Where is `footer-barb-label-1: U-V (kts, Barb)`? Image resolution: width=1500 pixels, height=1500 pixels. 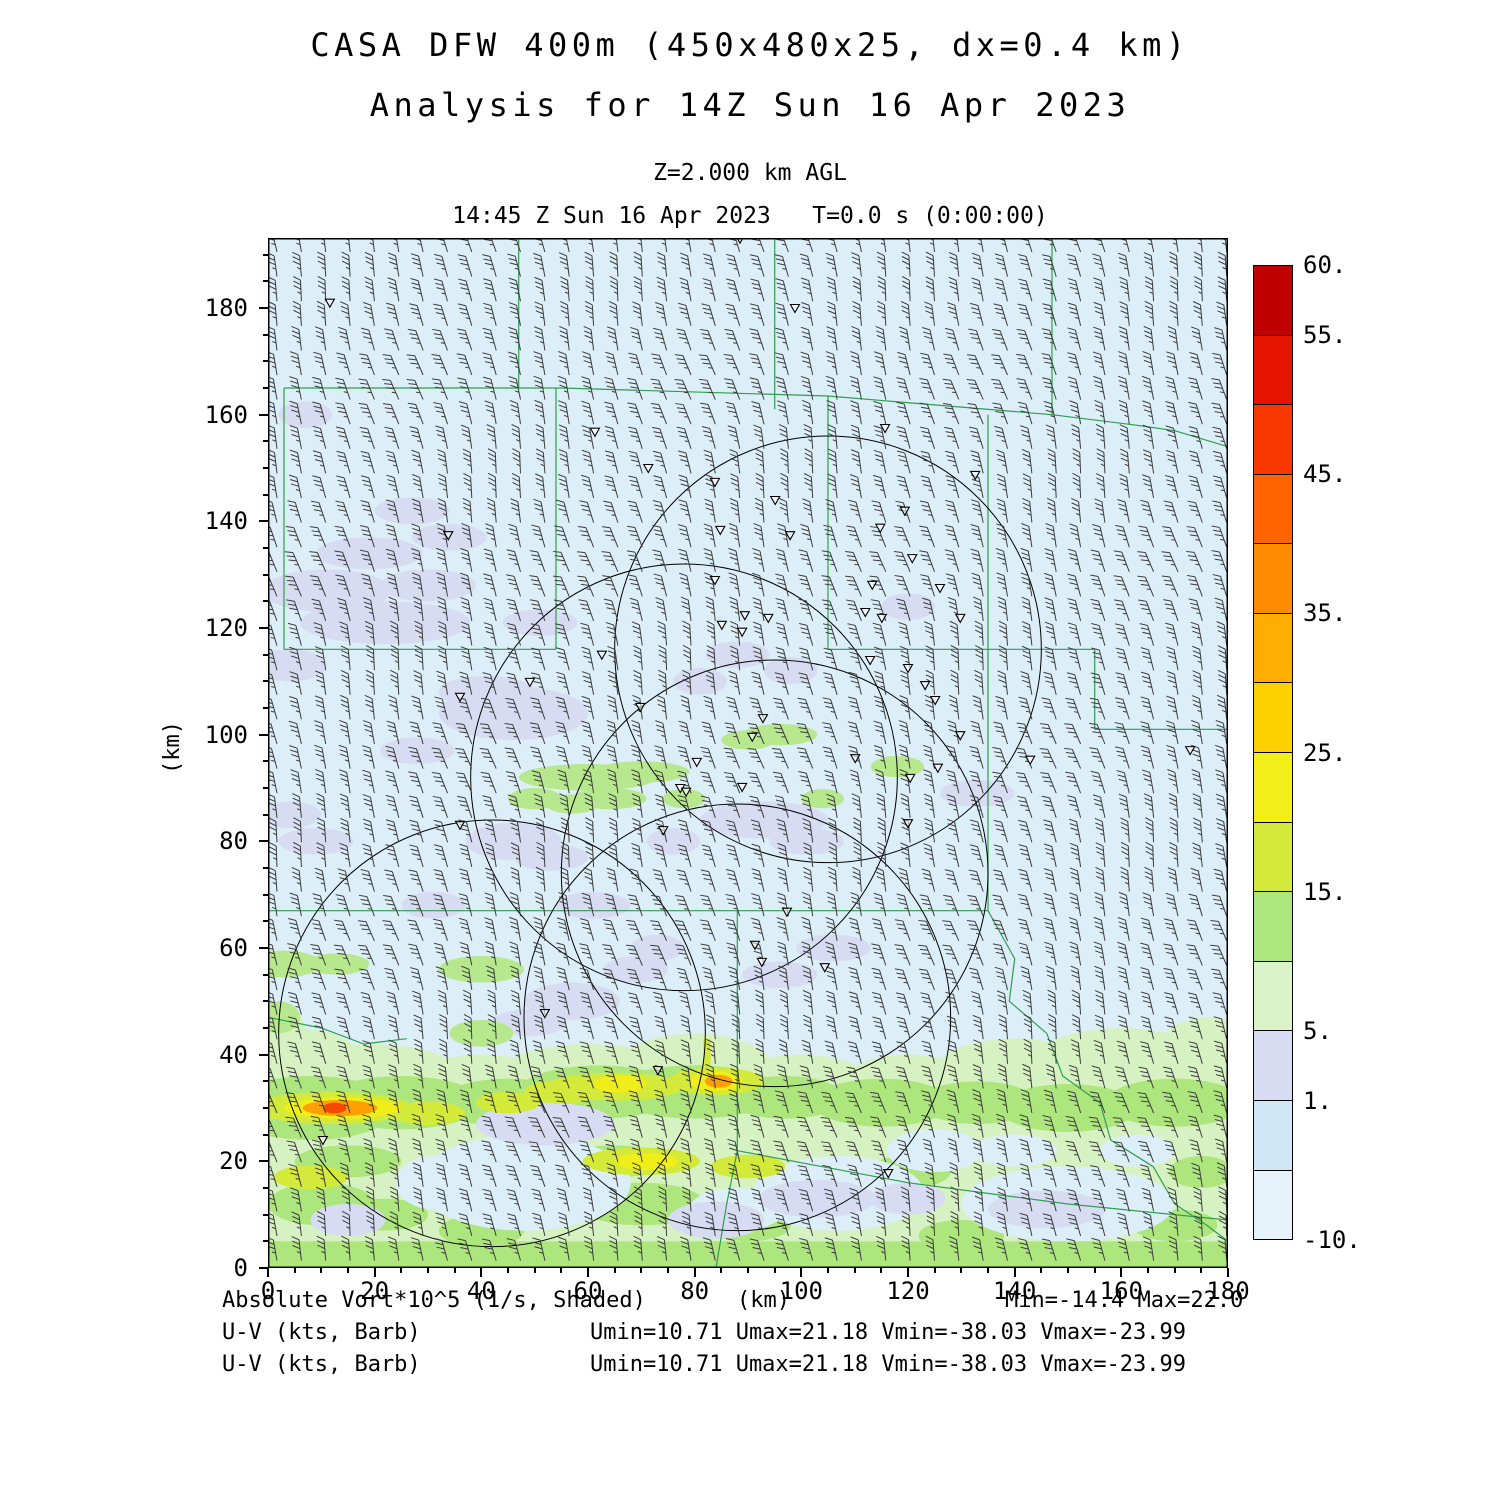
footer-barb-label-1: U-V (kts, Barb) is located at coordinates (321, 1332).